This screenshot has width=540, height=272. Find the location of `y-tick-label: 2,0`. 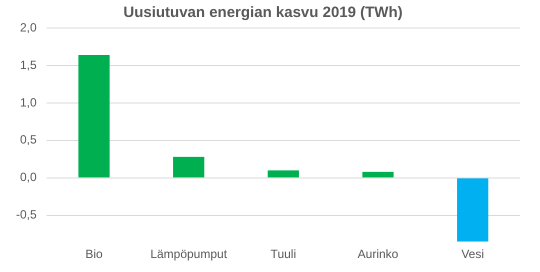

y-tick-label: 2,0 is located at coordinates (28, 27).